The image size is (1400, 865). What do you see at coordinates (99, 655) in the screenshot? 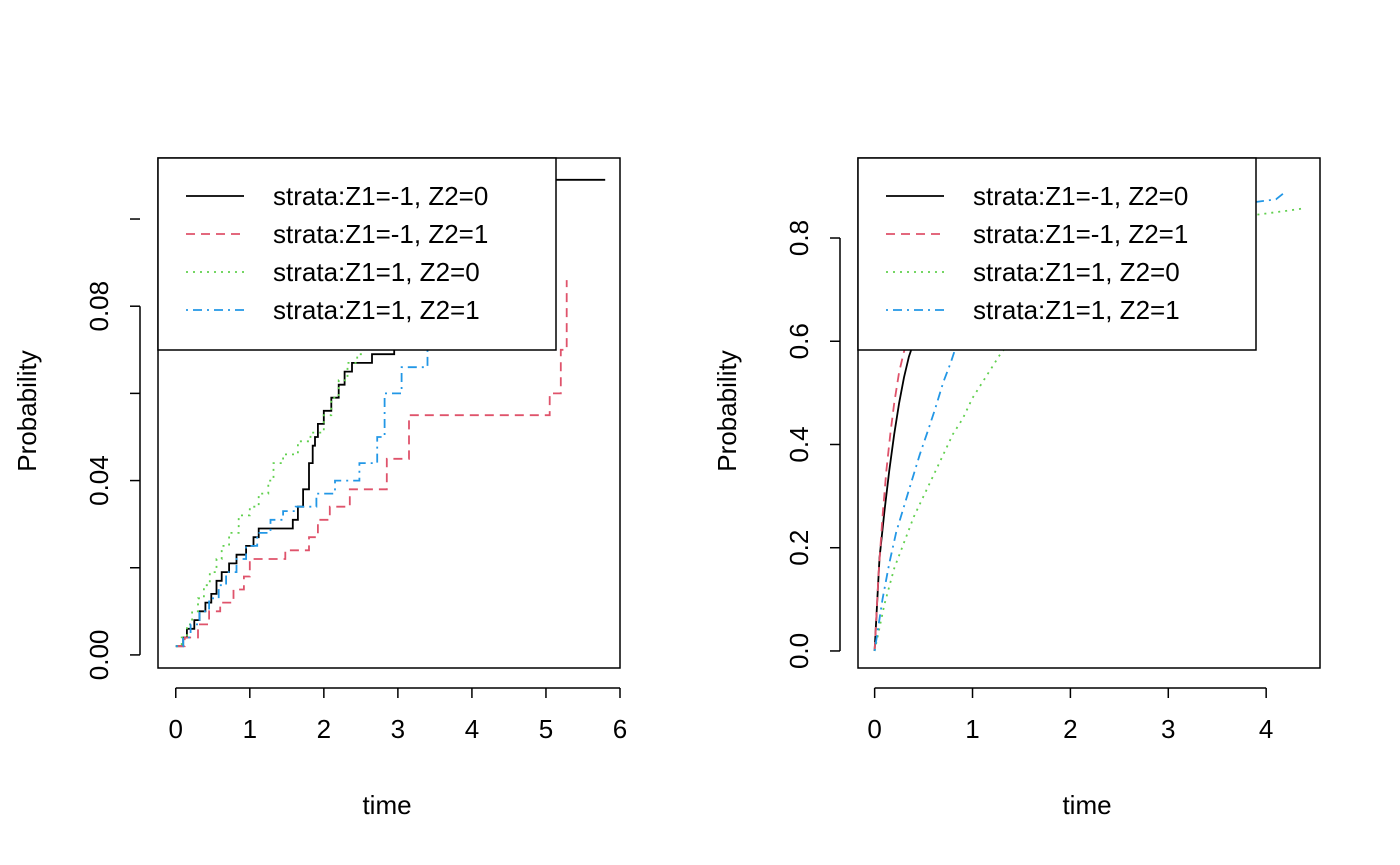
I see `y-tick-label: 0.00` at bounding box center [99, 655].